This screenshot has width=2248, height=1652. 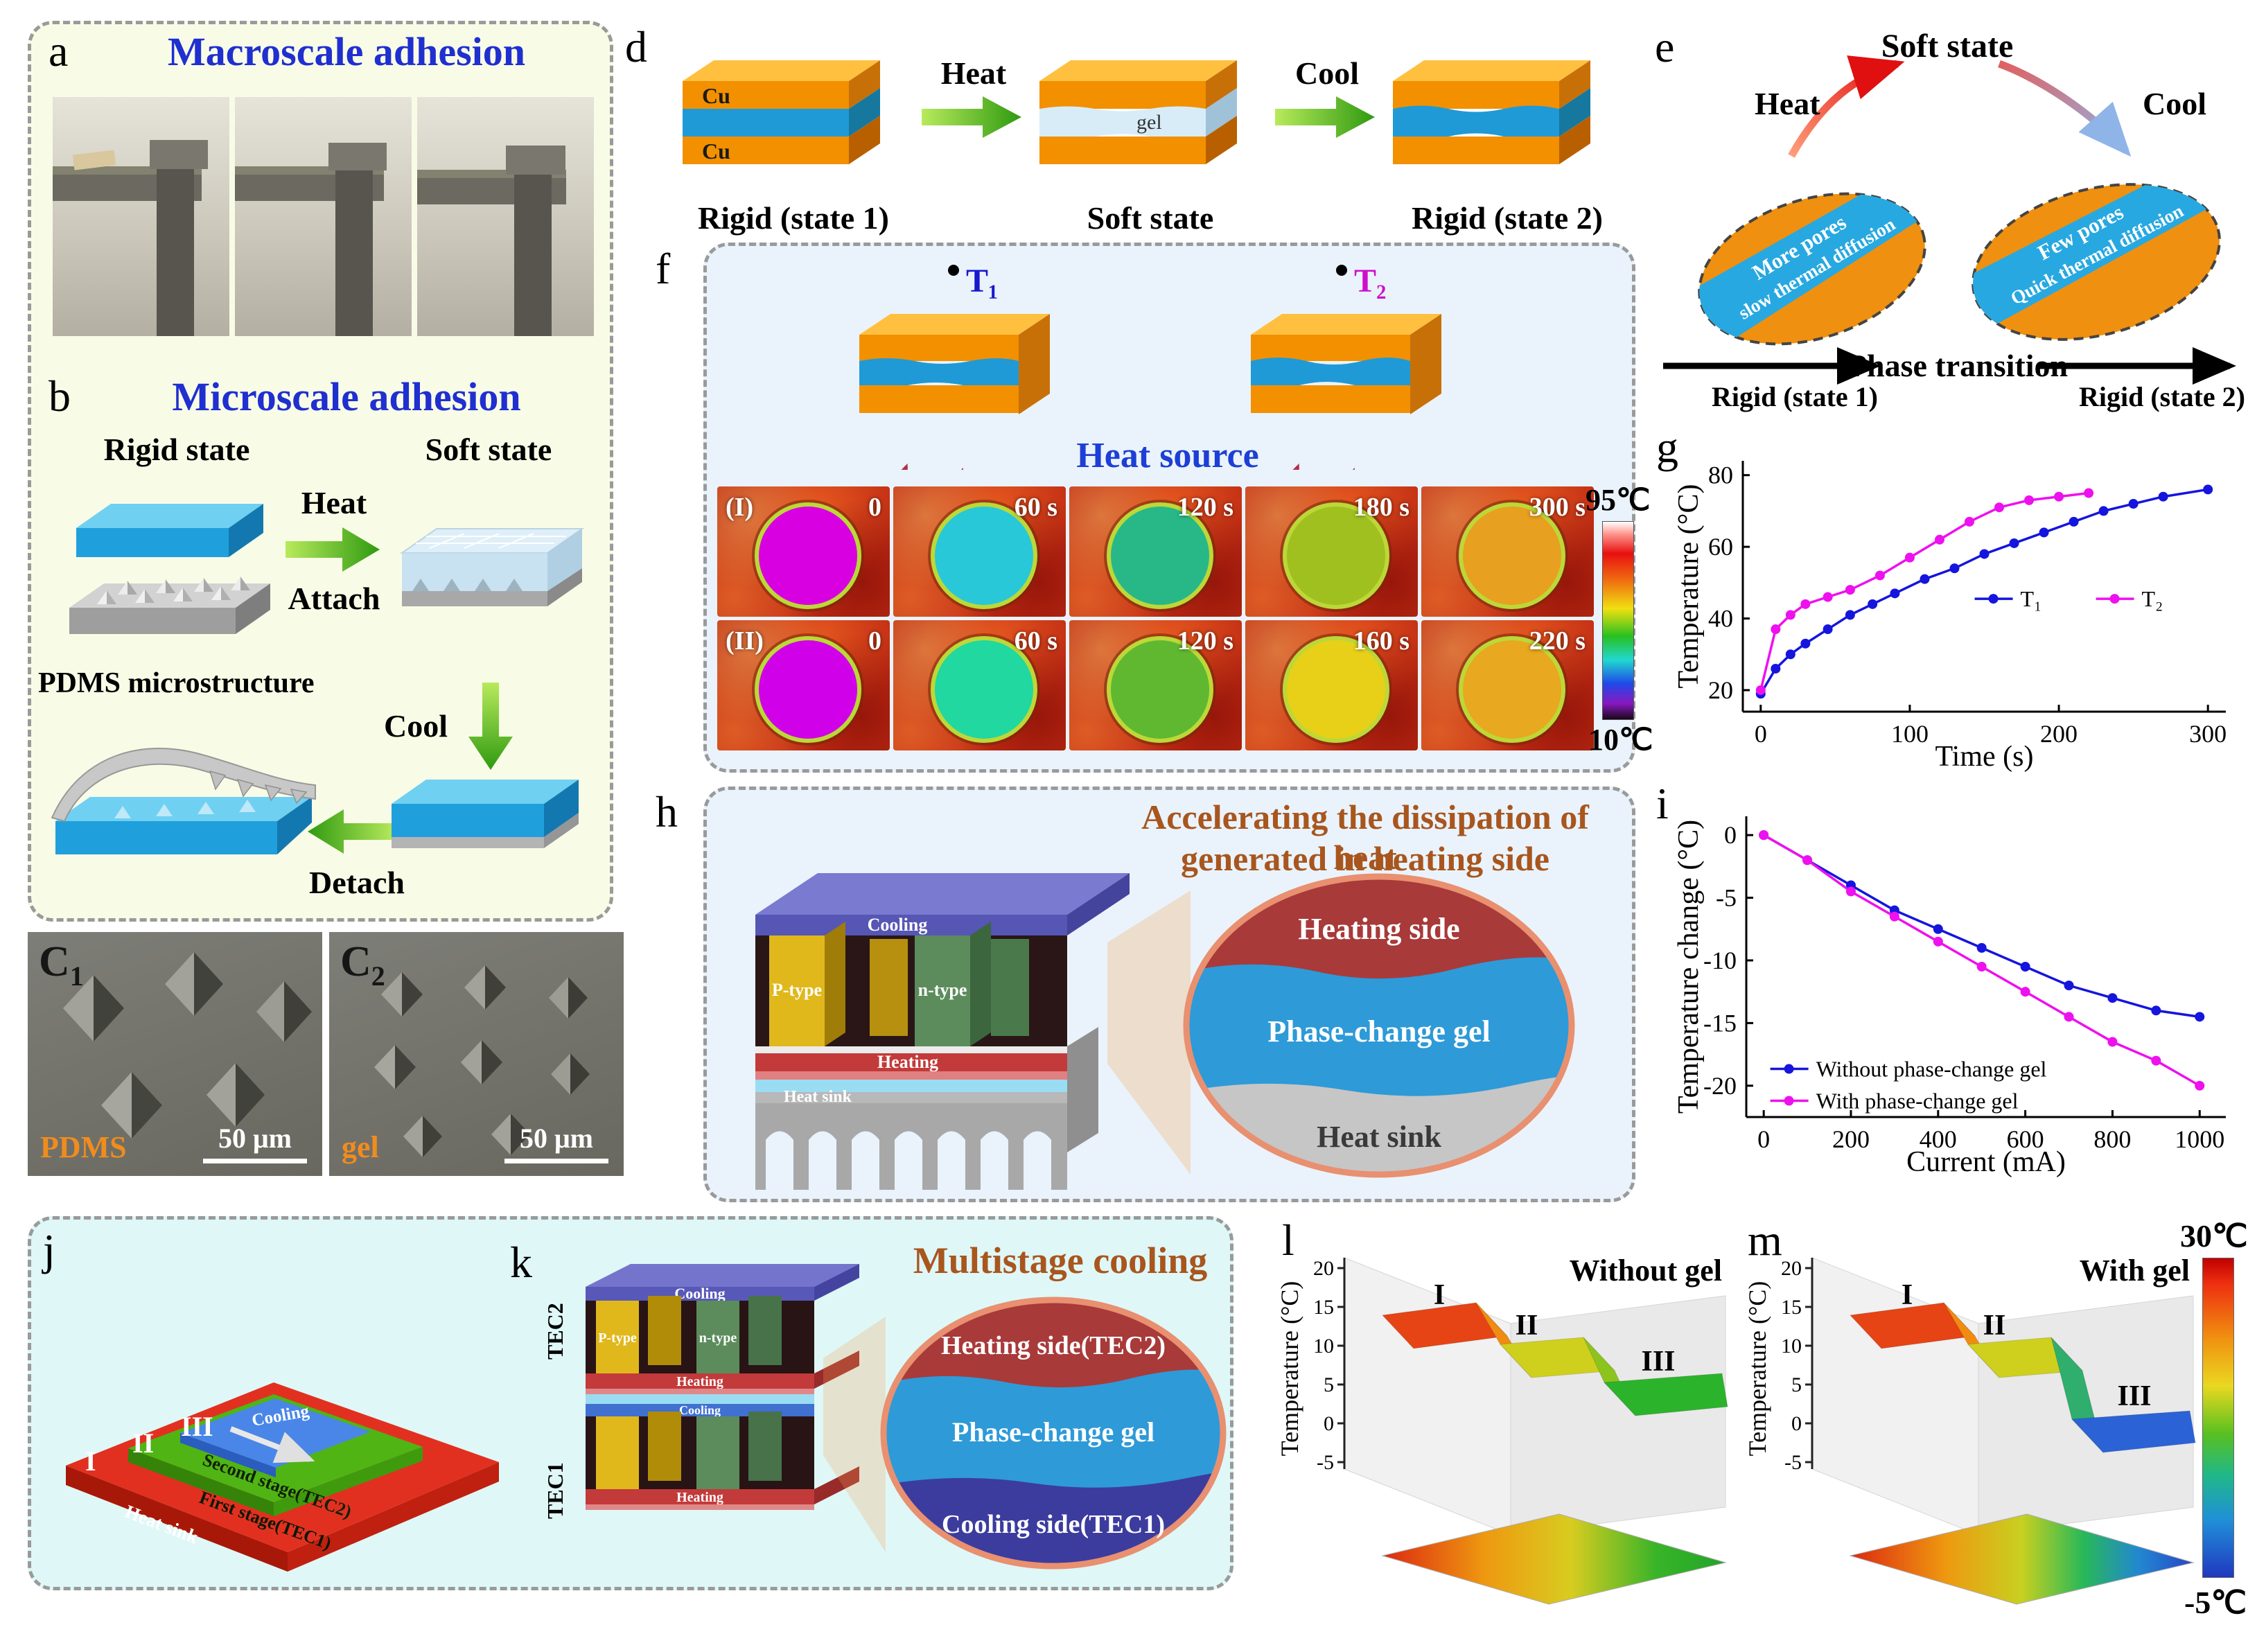 I want to click on y-tick-label: 60, so click(x=1720, y=547).